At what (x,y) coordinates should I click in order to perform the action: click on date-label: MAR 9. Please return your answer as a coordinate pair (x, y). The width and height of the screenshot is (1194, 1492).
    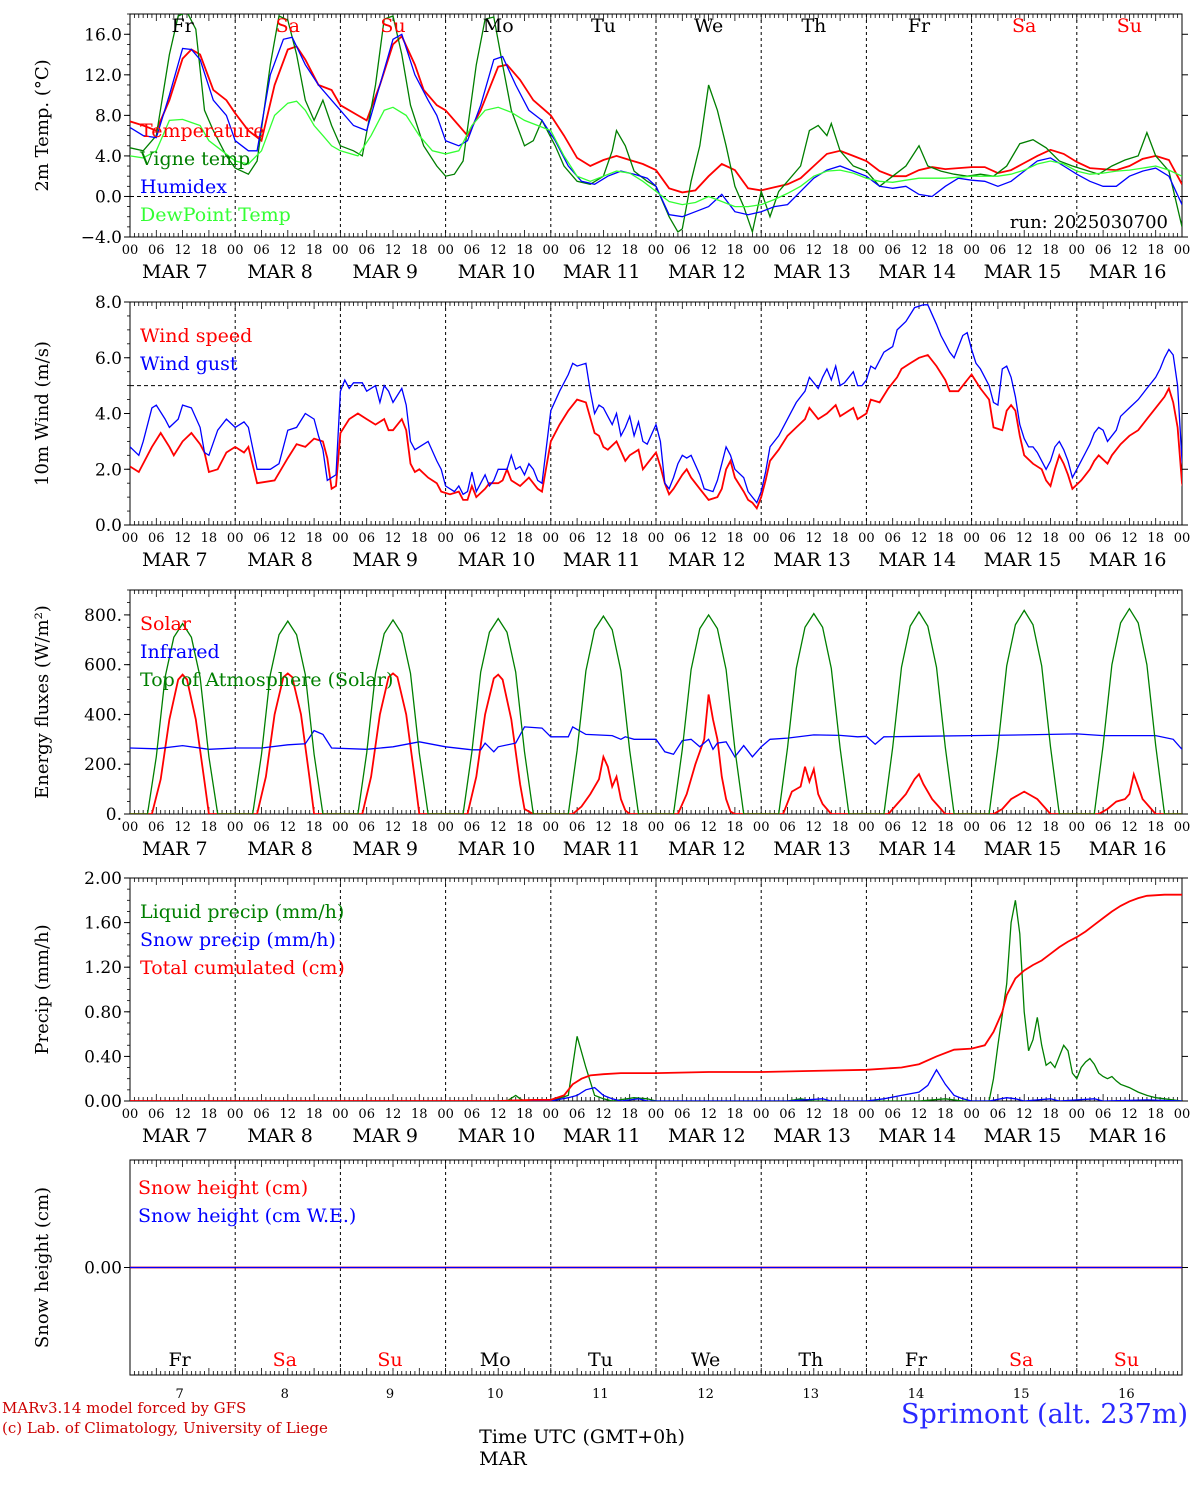
    Looking at the image, I should click on (385, 560).